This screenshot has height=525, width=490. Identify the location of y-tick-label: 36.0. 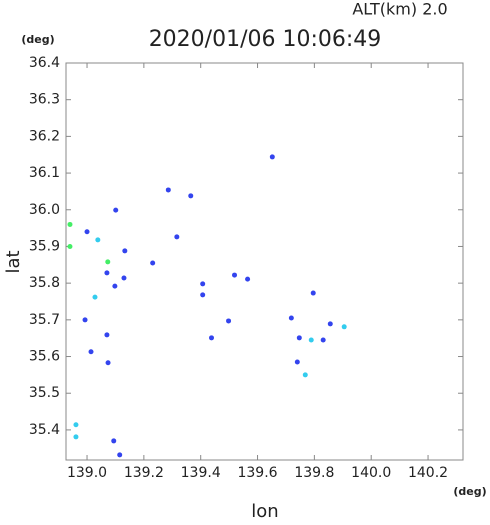
(44, 210).